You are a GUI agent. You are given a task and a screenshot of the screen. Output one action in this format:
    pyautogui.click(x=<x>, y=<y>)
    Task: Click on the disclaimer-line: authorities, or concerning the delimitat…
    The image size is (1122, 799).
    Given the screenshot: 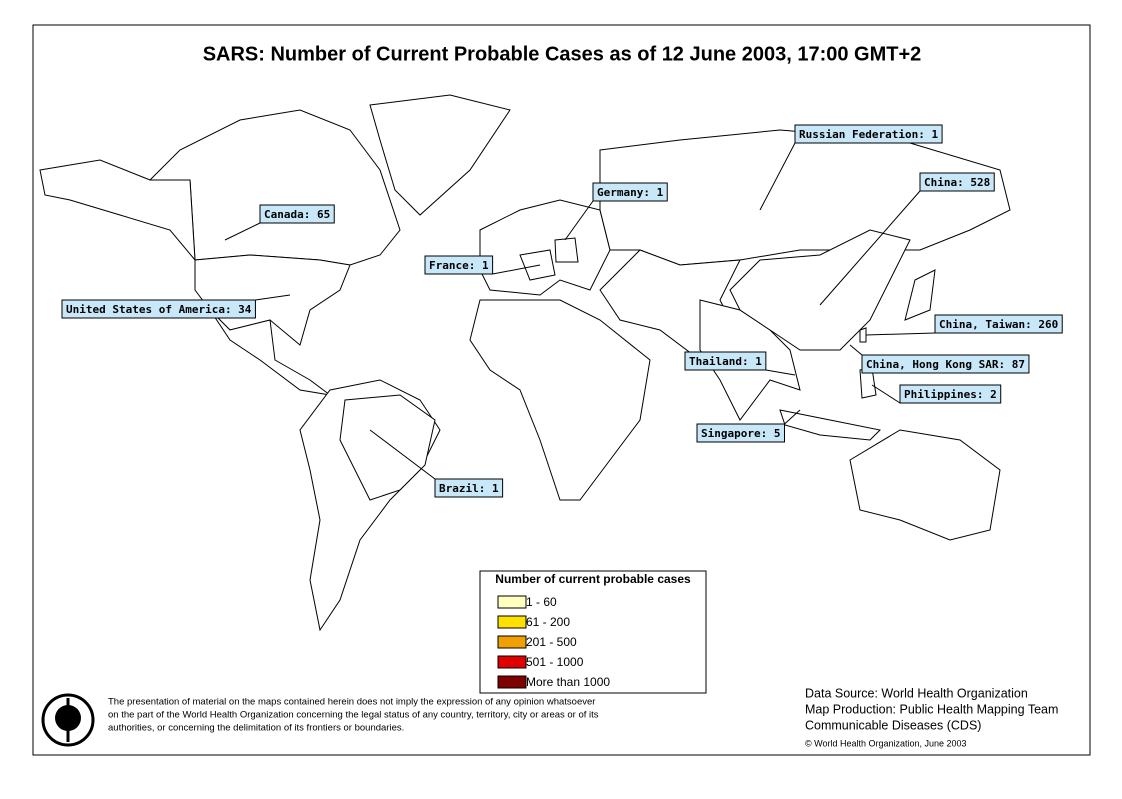 What is the action you would take?
    pyautogui.click(x=256, y=728)
    